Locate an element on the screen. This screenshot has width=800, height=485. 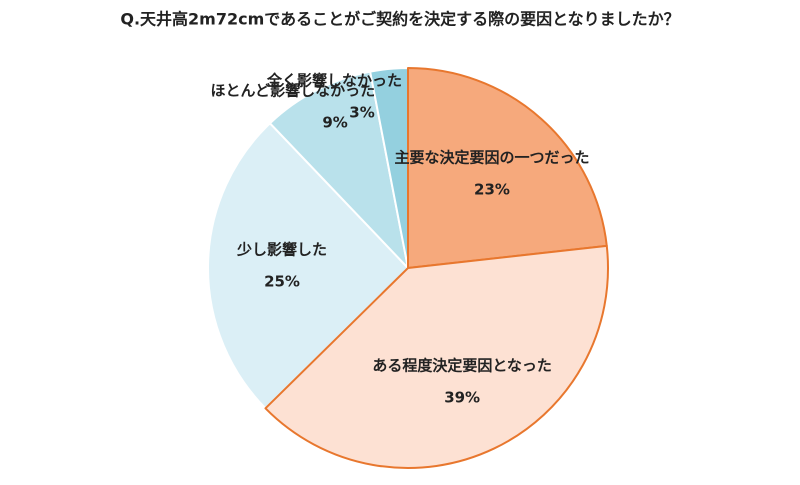
slice-label: ほとんど影響しなかった is located at coordinates (293, 90).